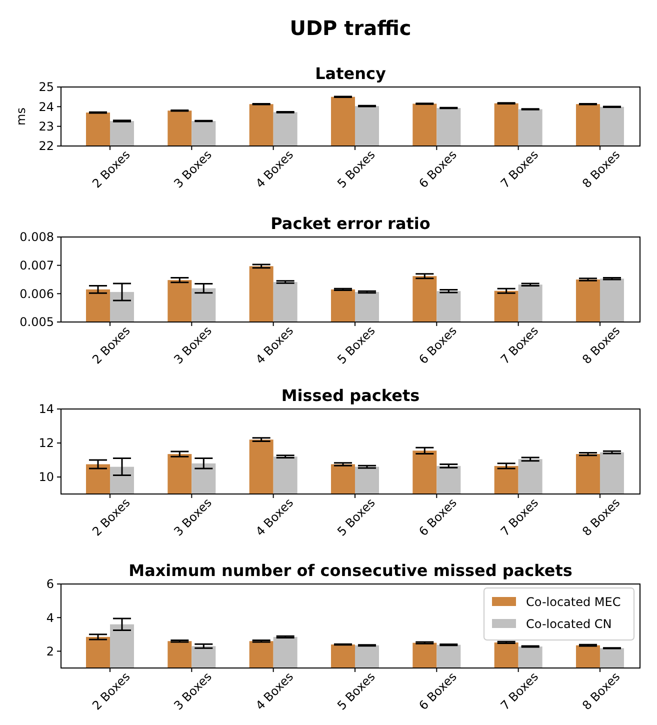  Describe the element at coordinates (351, 28) in the screenshot. I see `chart-title: UDP traffic` at that location.